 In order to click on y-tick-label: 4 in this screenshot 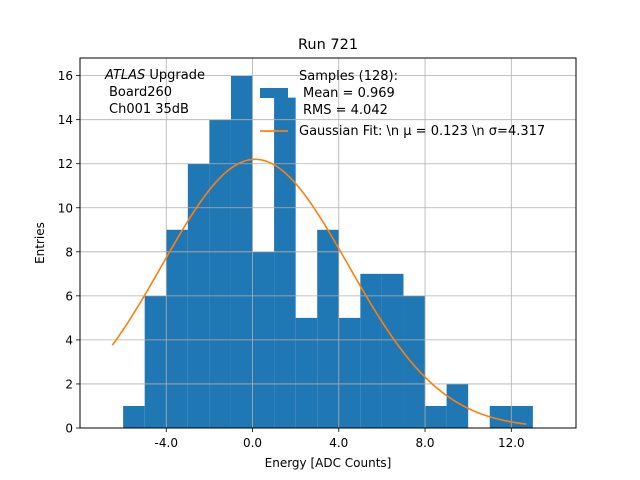, I will do `click(69, 340)`.